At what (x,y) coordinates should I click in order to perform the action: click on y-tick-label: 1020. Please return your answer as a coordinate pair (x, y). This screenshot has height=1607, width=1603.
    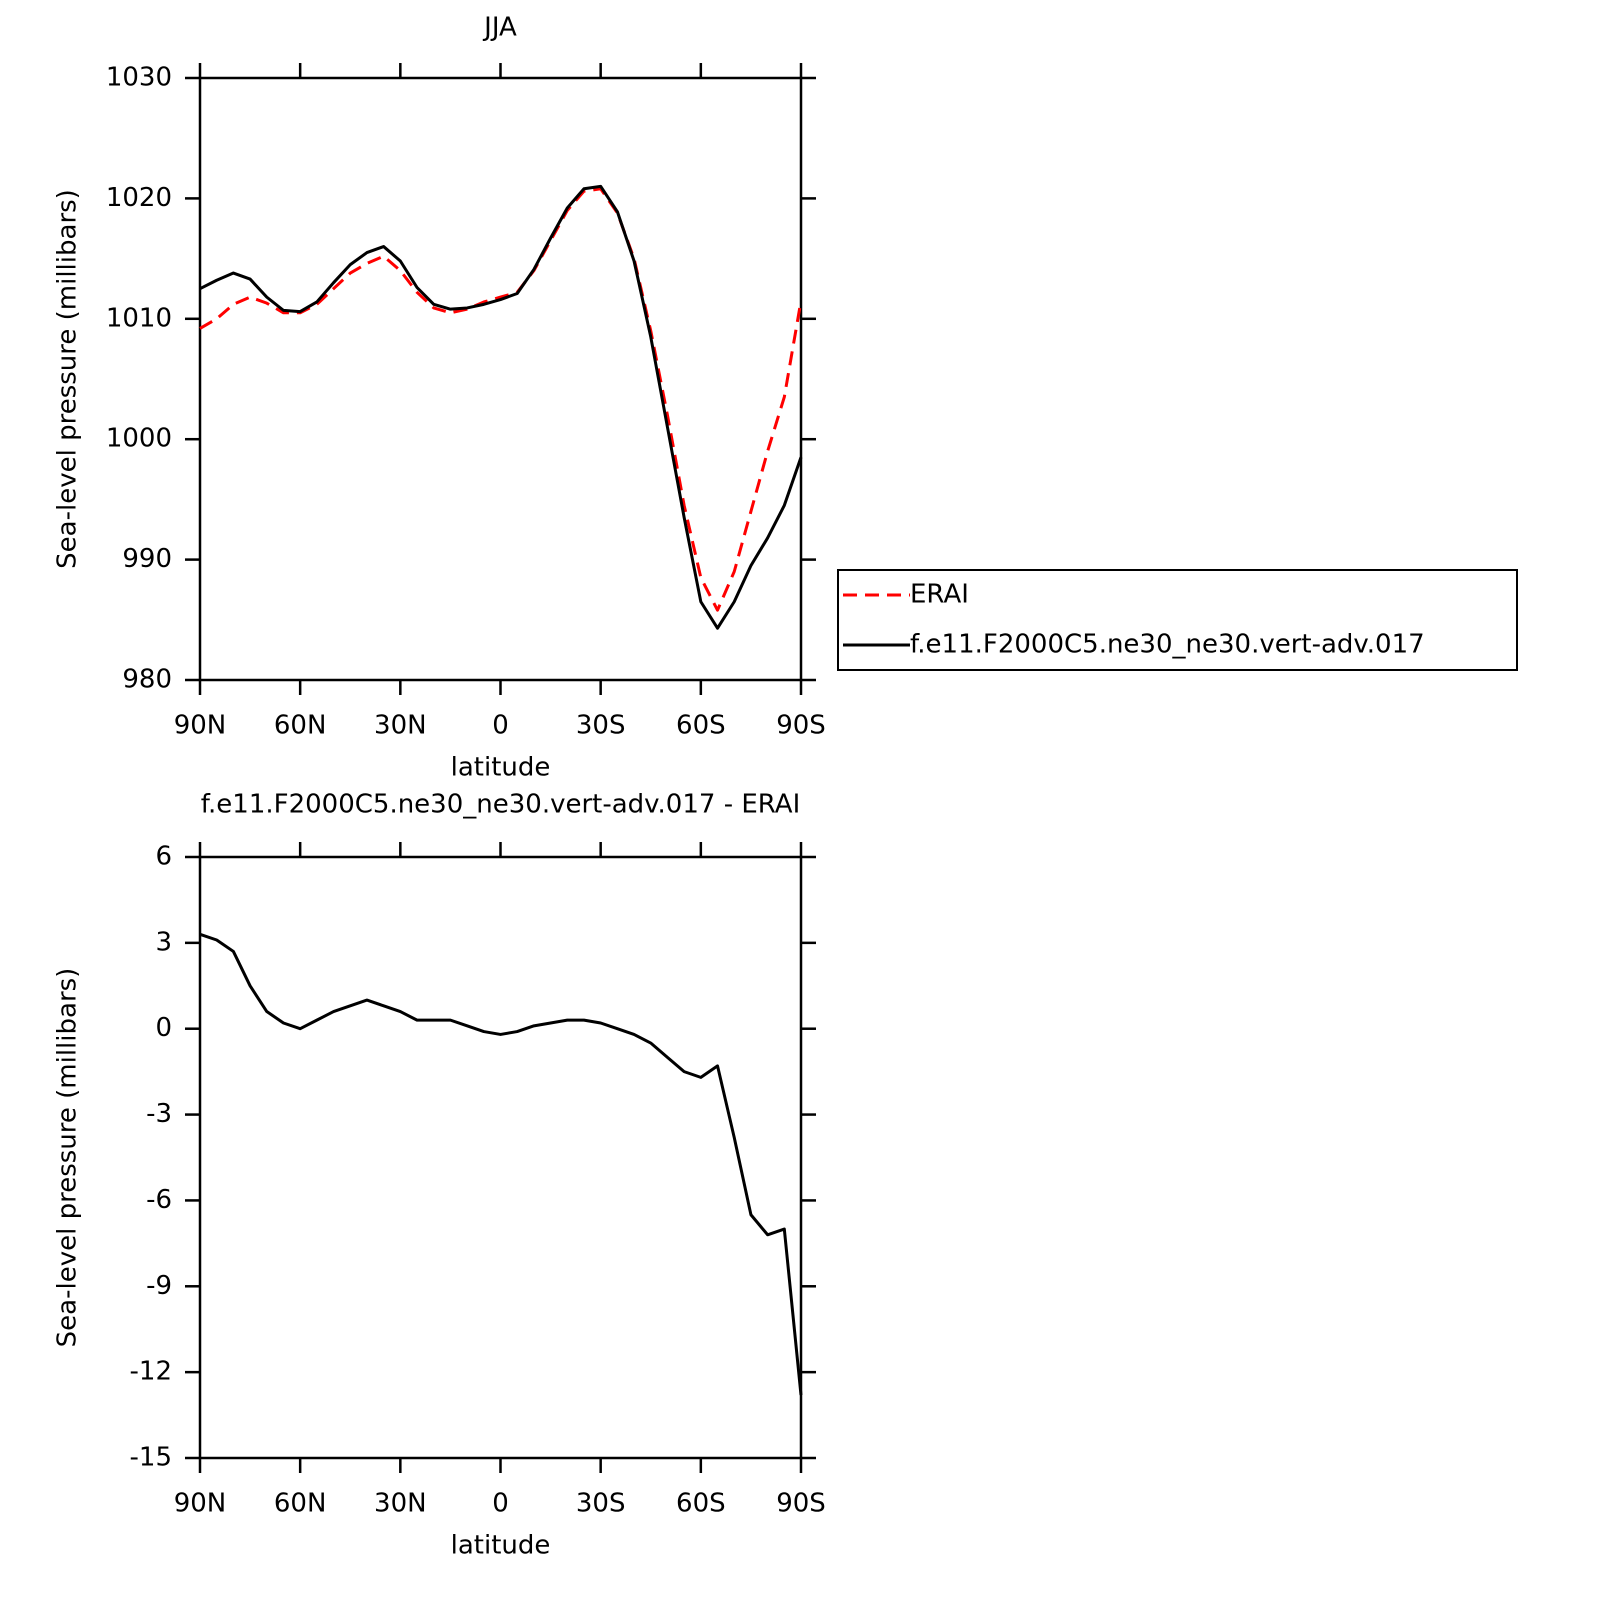
    Looking at the image, I should click on (139, 198).